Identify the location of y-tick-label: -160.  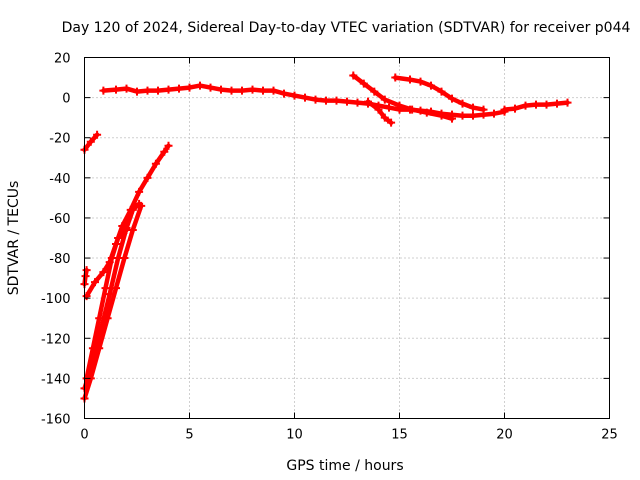
(56, 420).